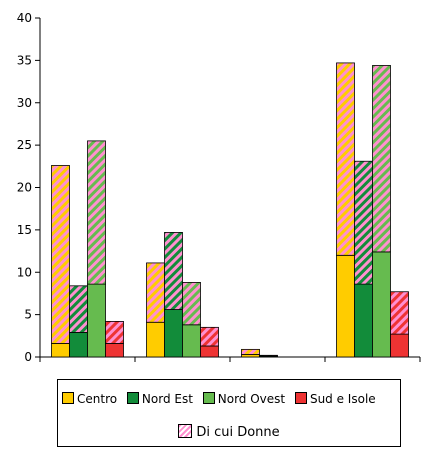 The image size is (431, 465). I want to click on legend-item-nord-est: Nord Est, so click(159, 399).